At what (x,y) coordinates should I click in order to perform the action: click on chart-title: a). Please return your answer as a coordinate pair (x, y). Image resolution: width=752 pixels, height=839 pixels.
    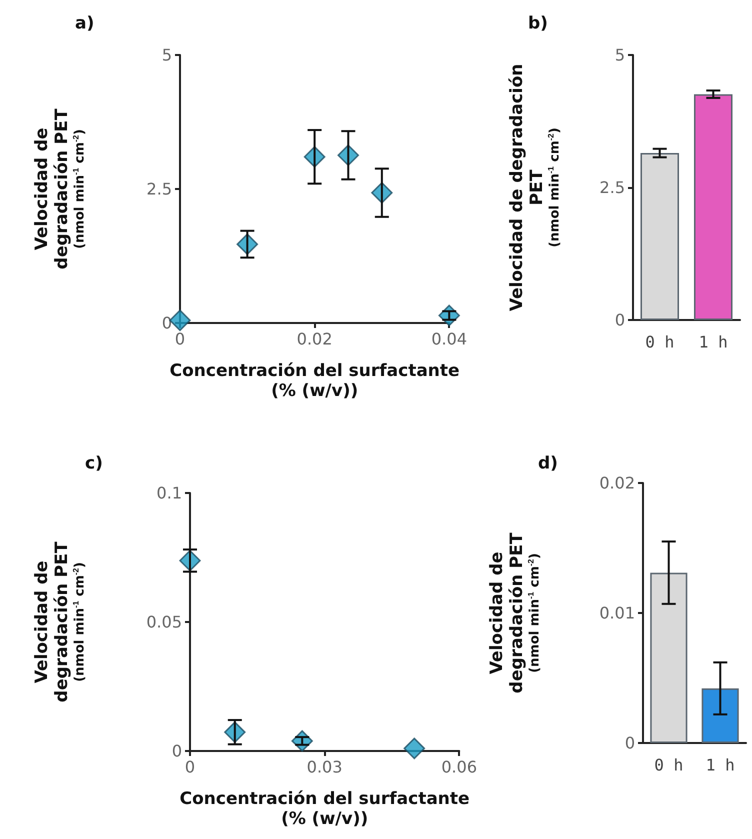
    Looking at the image, I should click on (84, 24).